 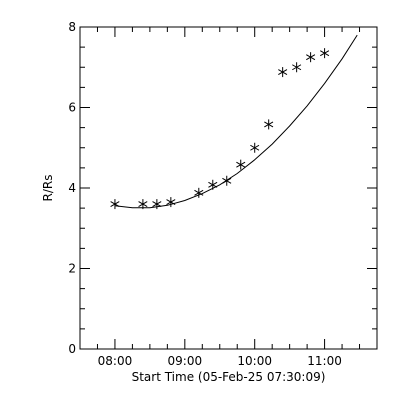 What do you see at coordinates (72, 269) in the screenshot?
I see `y-tick-label: 2` at bounding box center [72, 269].